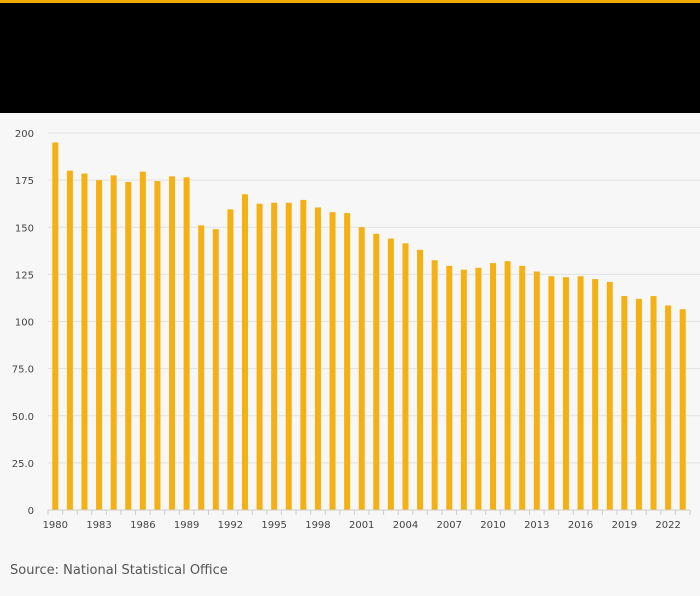  What do you see at coordinates (69, 340) in the screenshot?
I see `bar-1981` at bounding box center [69, 340].